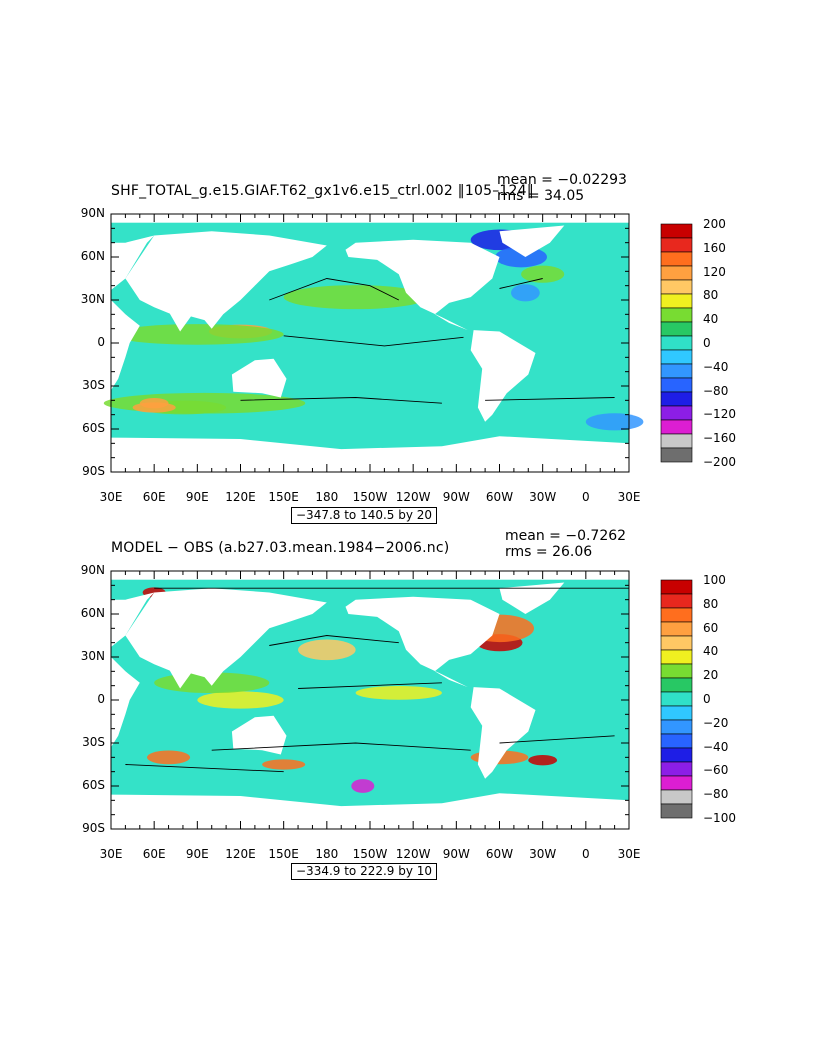  I want to click on colorbar-label: −160, so click(719, 438).